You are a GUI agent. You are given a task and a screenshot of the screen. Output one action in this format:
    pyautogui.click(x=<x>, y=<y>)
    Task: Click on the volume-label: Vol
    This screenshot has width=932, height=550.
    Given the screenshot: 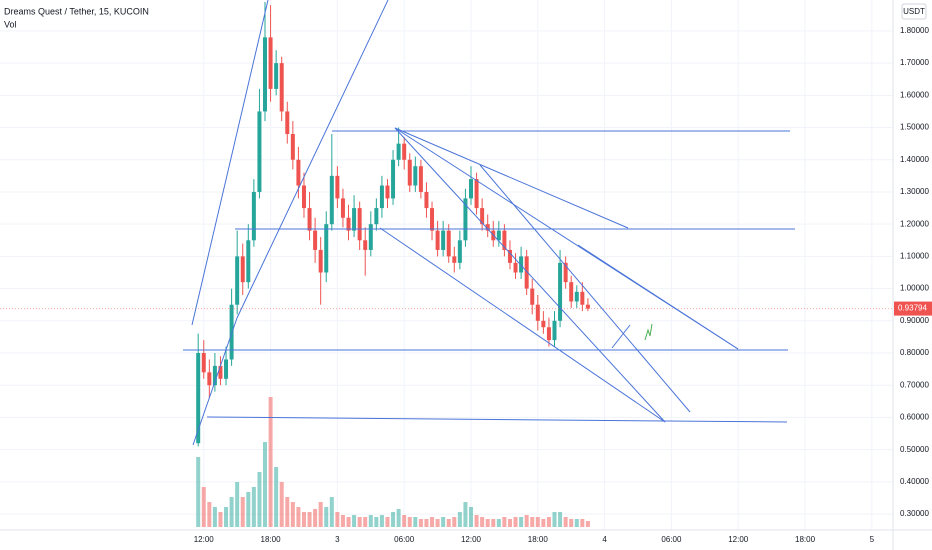 What is the action you would take?
    pyautogui.click(x=10, y=24)
    